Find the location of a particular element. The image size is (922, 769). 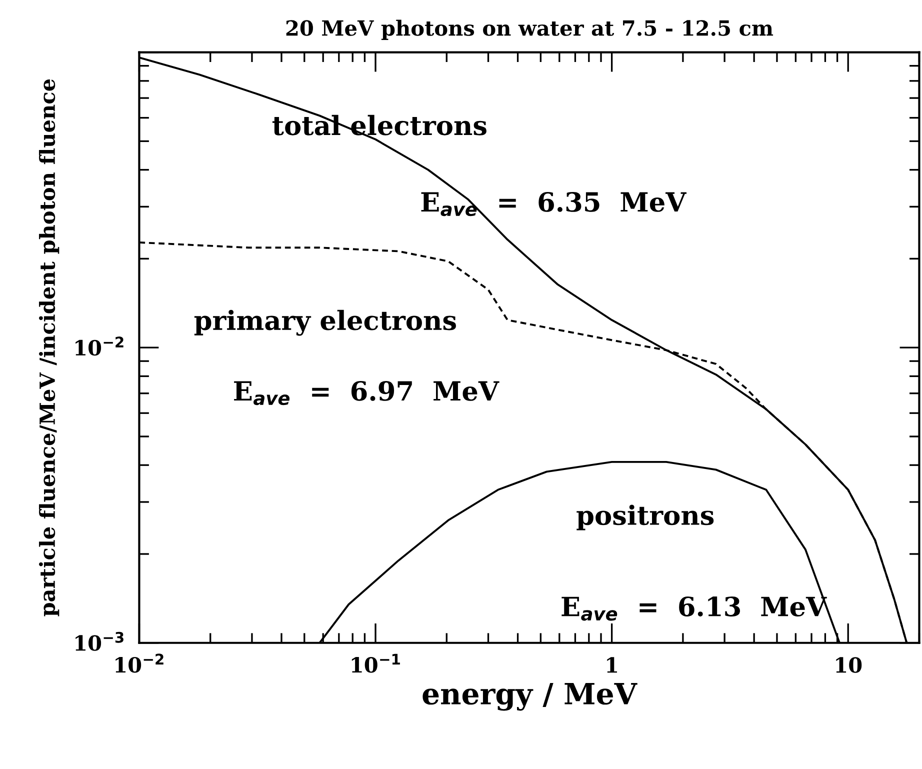

y-axis-title: particle fluence/MeV /incident photon fluence is located at coordinates (49, 347).